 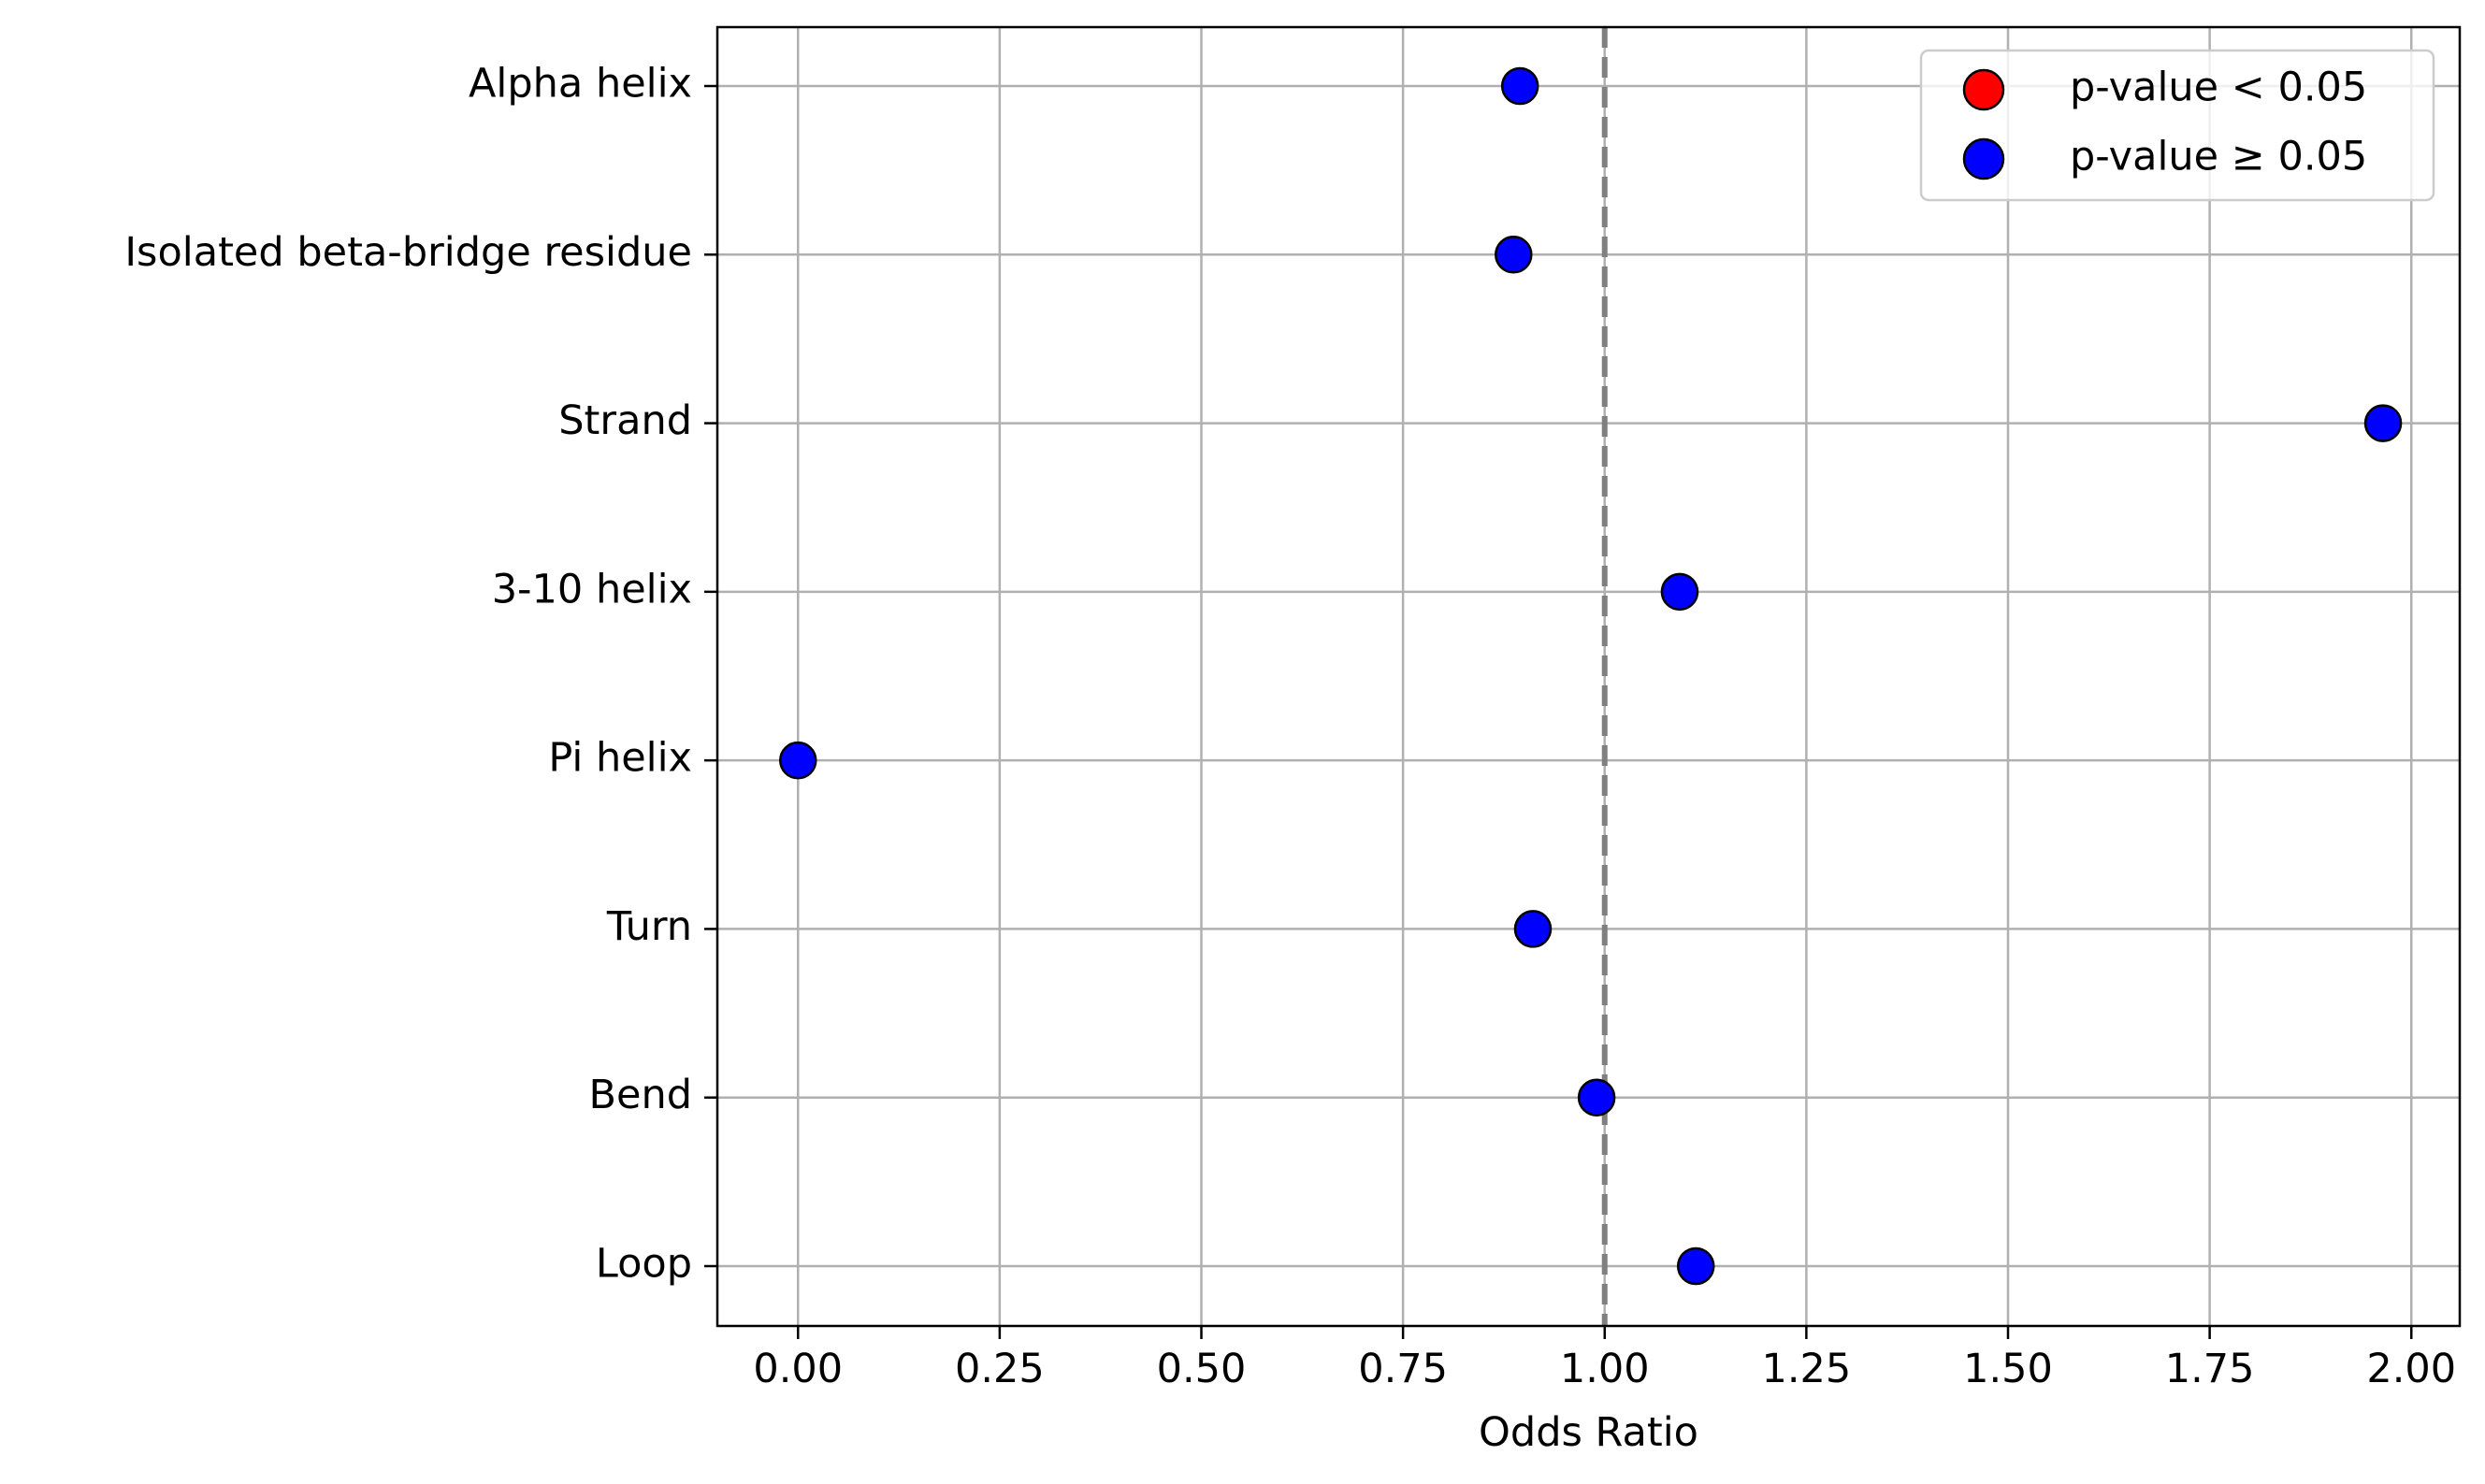 What do you see at coordinates (640, 1095) in the screenshot?
I see `y-tick-label-6: Bend` at bounding box center [640, 1095].